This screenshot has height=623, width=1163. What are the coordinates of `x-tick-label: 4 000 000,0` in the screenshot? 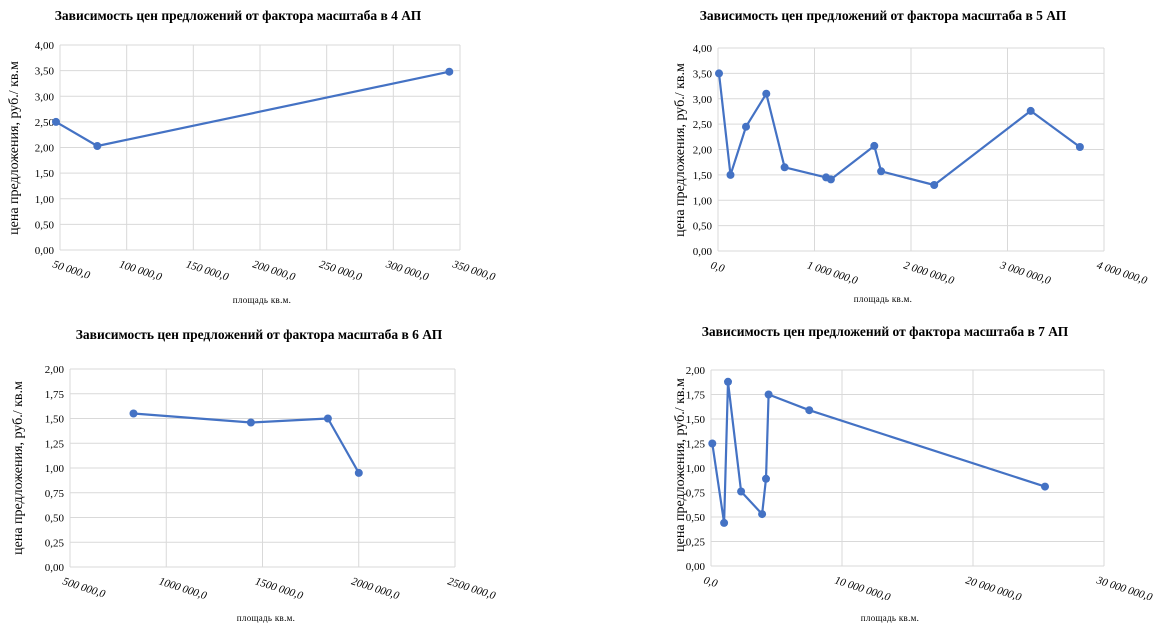 It's located at (1122, 273).